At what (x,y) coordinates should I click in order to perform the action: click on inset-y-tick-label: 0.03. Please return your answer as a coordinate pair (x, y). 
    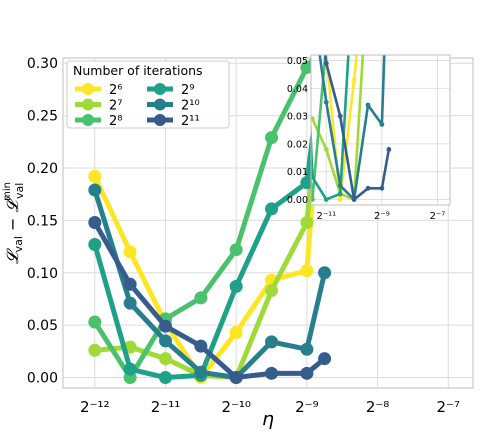
    Looking at the image, I should click on (297, 117).